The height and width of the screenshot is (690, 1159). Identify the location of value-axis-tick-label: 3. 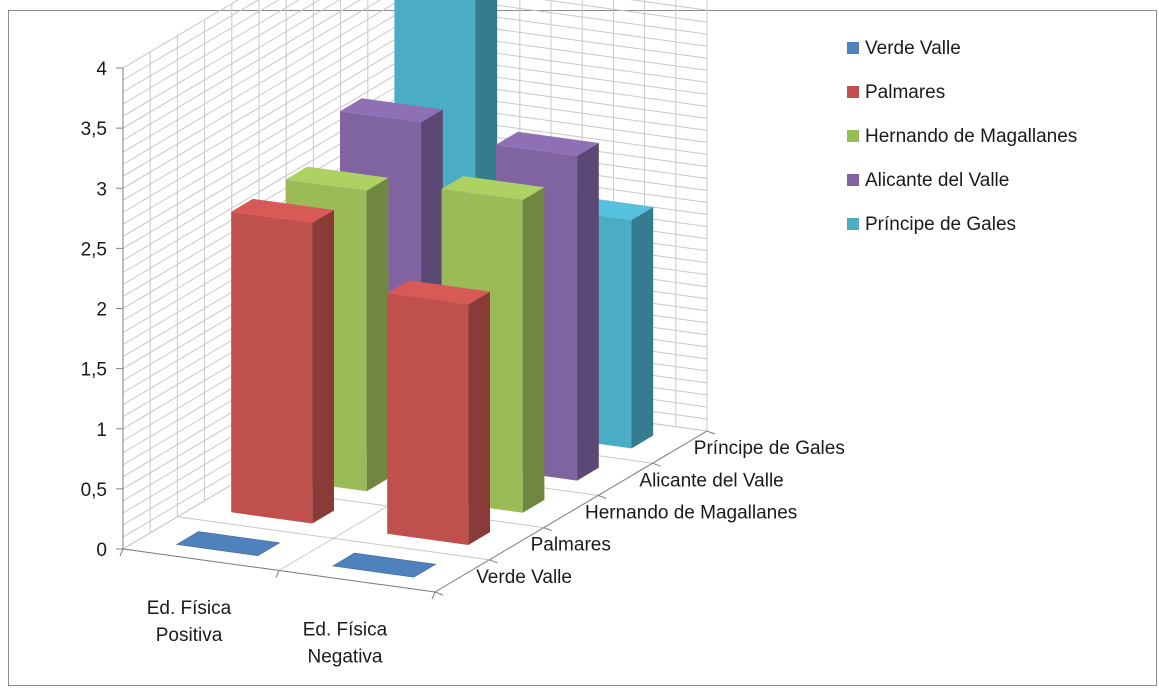
(101, 189).